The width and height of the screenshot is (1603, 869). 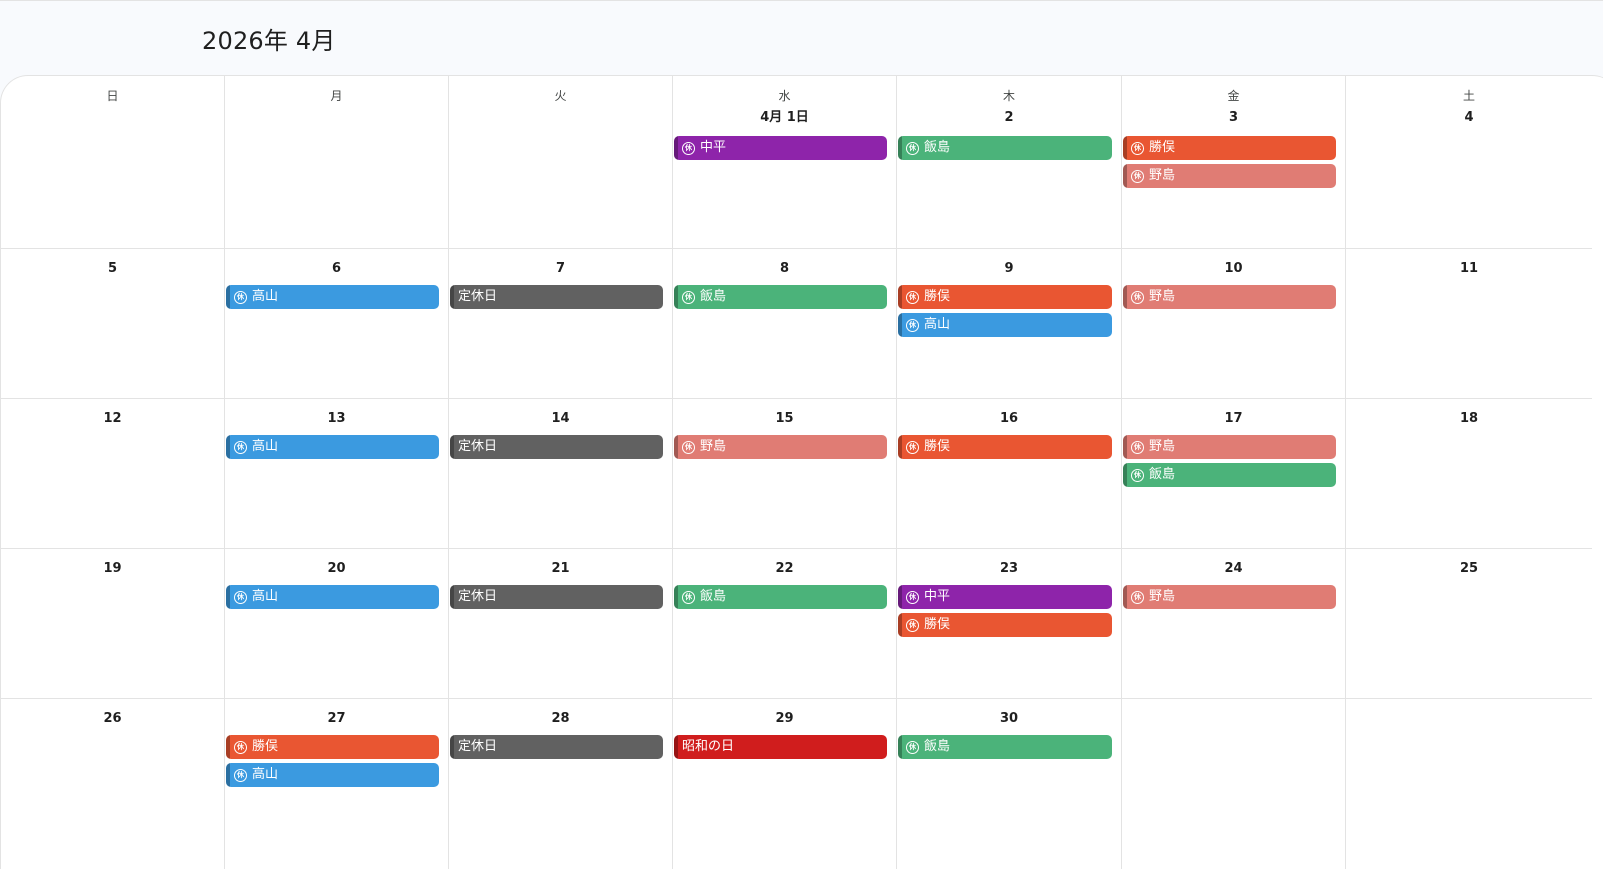 I want to click on day-cell: 19, so click(x=113, y=624).